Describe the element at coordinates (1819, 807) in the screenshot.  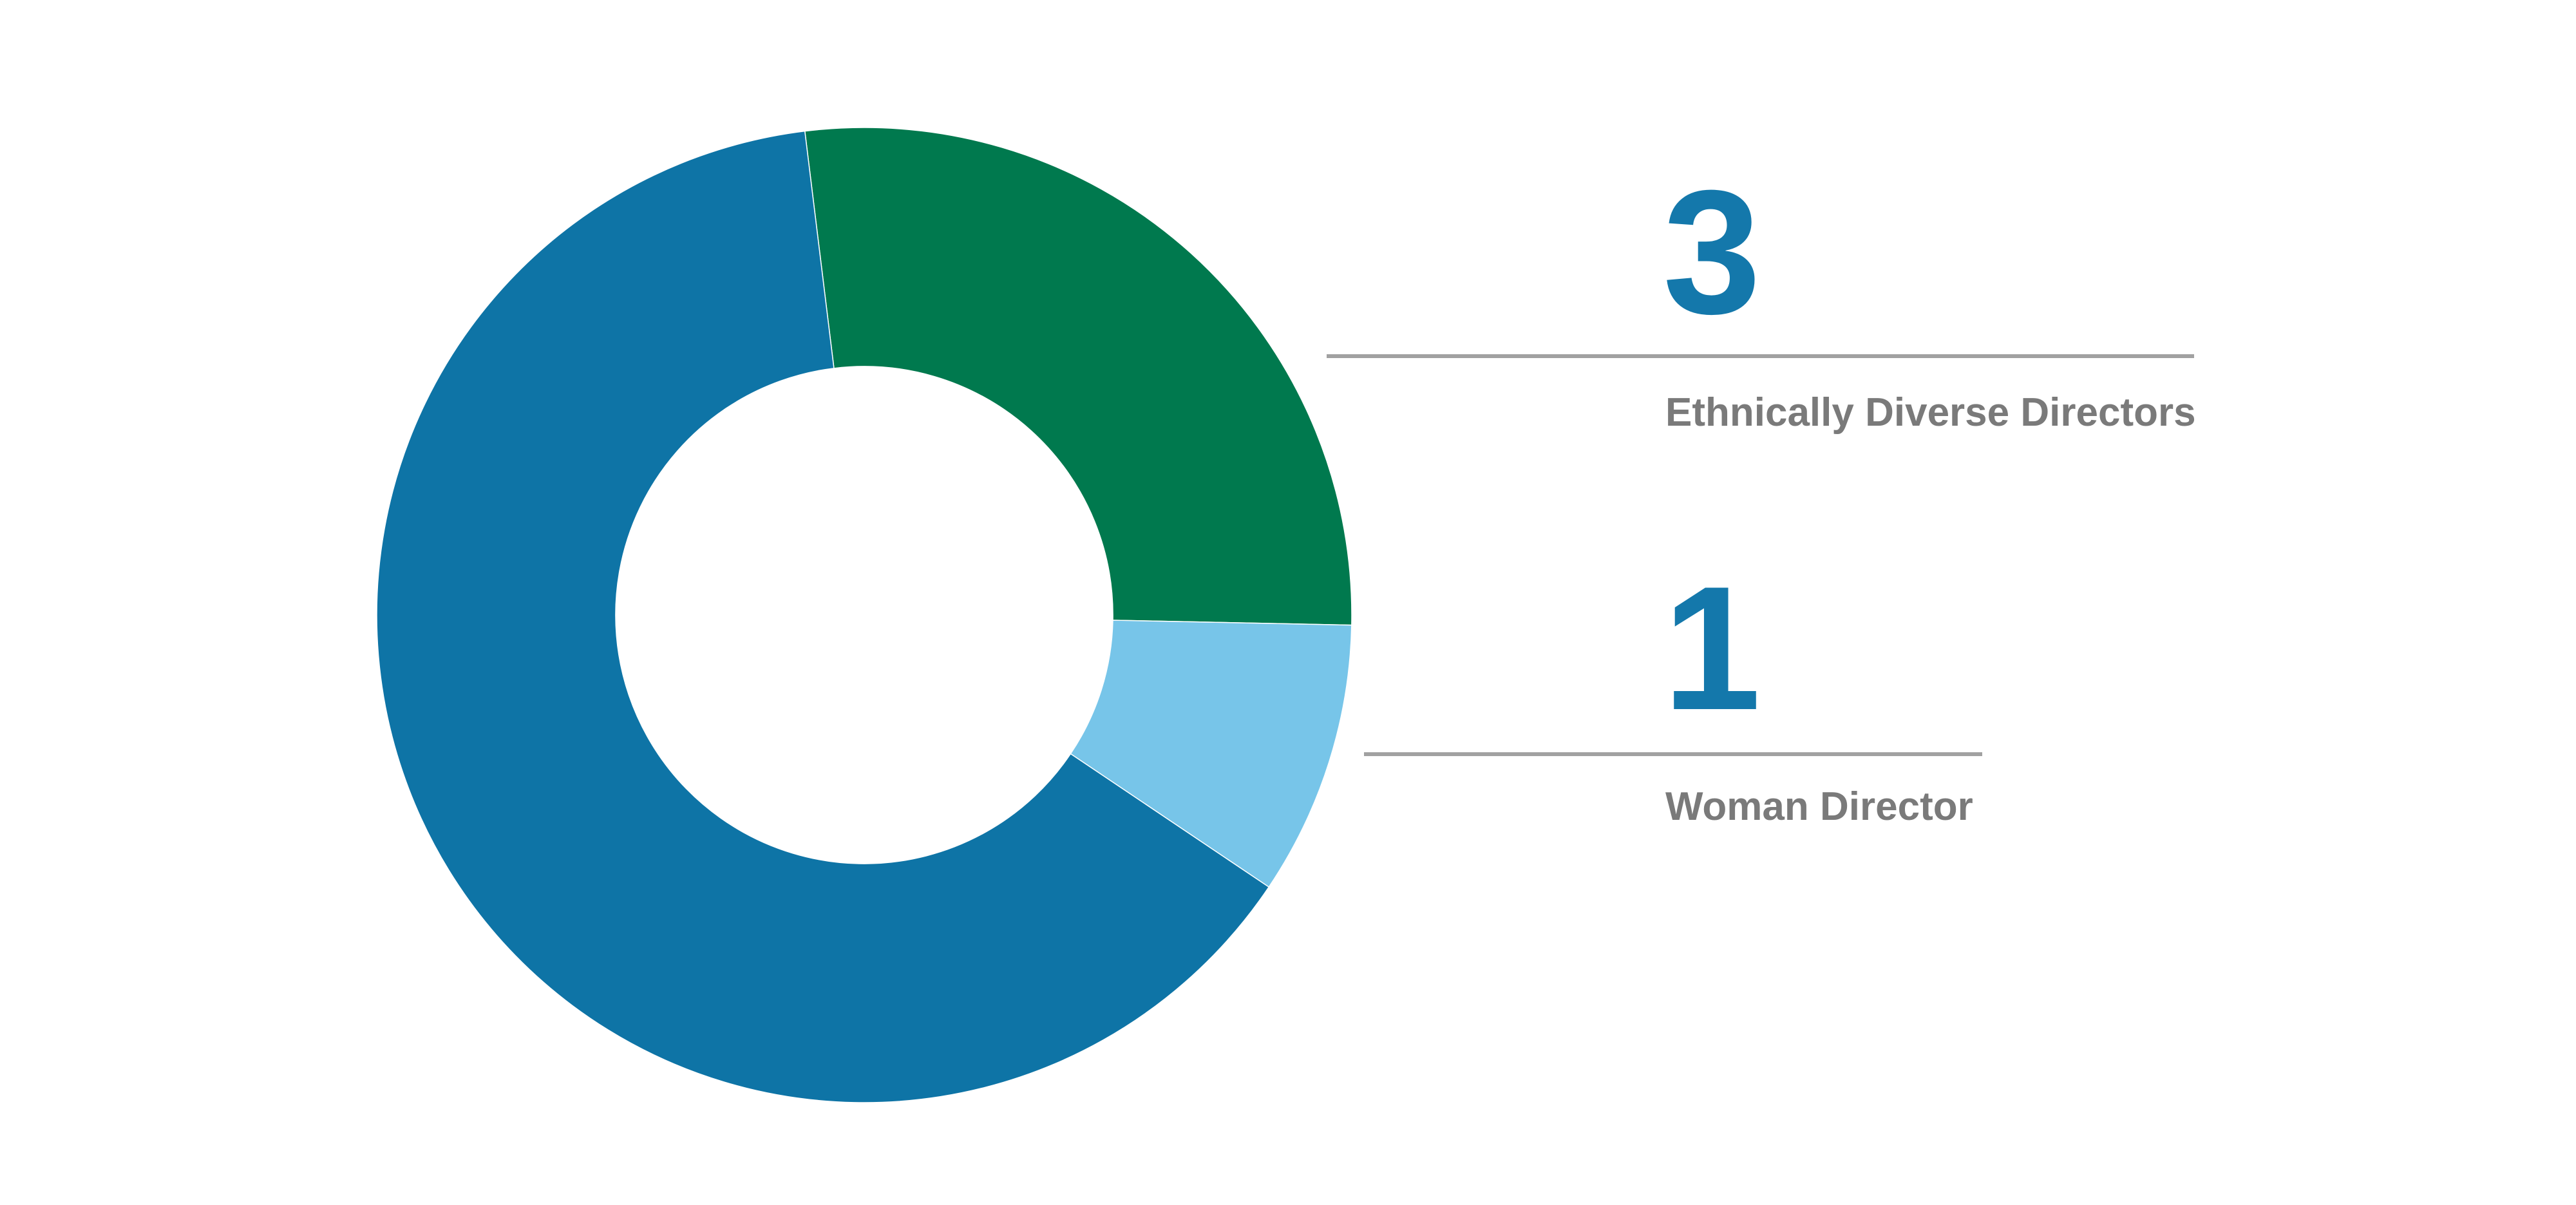
I see `woman-director-label: Woman Director` at that location.